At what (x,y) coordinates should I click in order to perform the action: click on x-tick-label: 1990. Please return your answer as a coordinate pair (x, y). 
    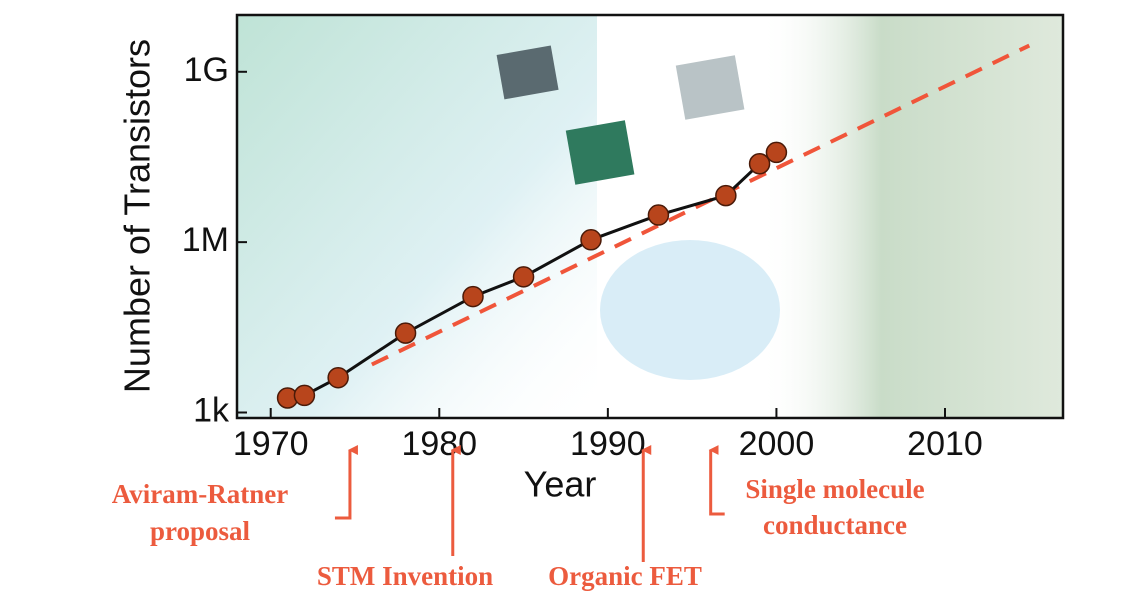
    Looking at the image, I should click on (608, 444).